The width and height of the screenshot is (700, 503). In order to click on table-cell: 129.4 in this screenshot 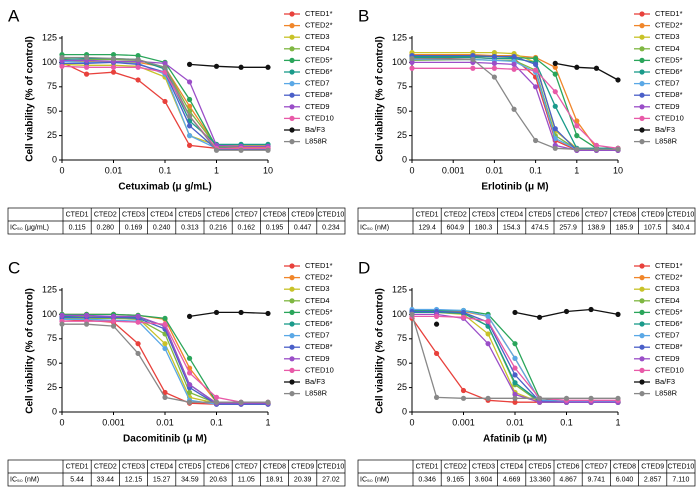, I will do `click(427, 227)`.